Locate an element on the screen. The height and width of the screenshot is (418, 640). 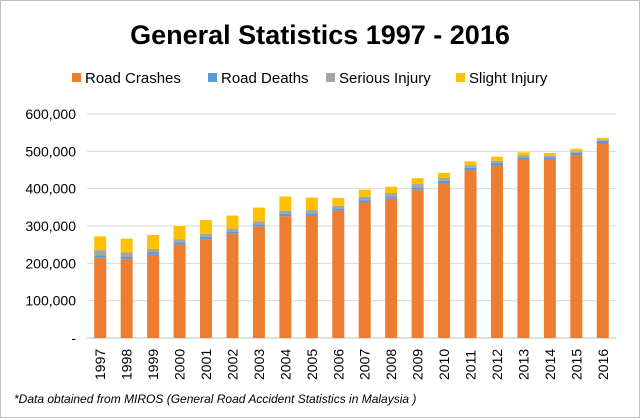
x-tick-label: 2009 is located at coordinates (418, 364).